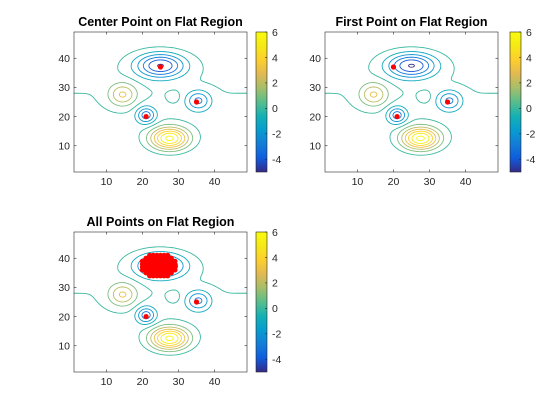 This screenshot has height=420, width=560. I want to click on contour-level--5, so click(411, 65).